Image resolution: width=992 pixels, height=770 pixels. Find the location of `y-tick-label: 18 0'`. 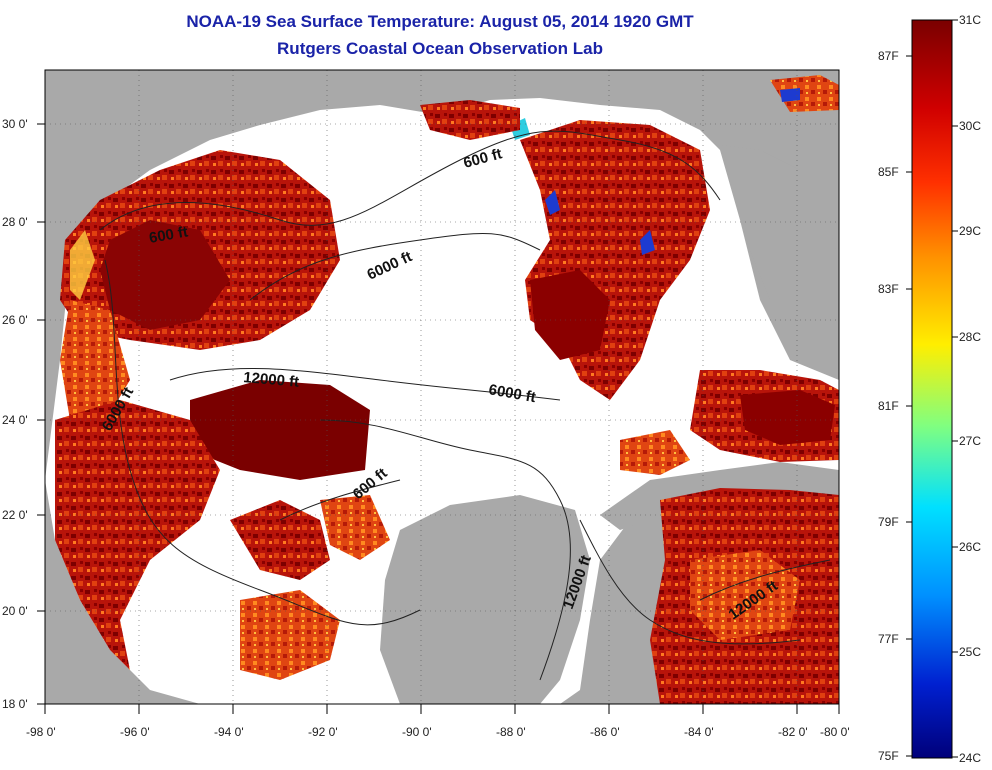

y-tick-label: 18 0' is located at coordinates (15, 704).